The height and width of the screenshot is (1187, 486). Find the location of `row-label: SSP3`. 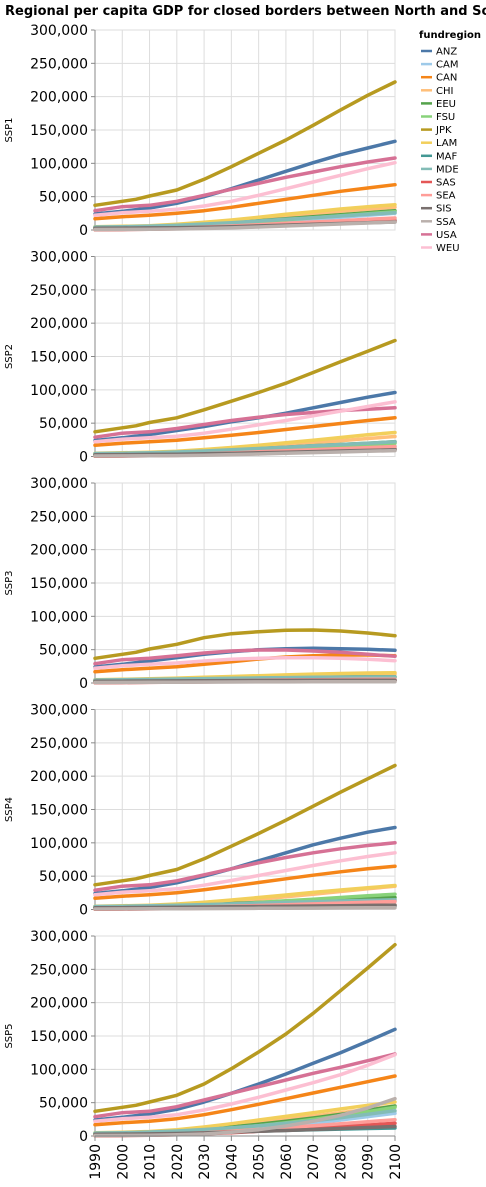

row-label: SSP3 is located at coordinates (9, 582).